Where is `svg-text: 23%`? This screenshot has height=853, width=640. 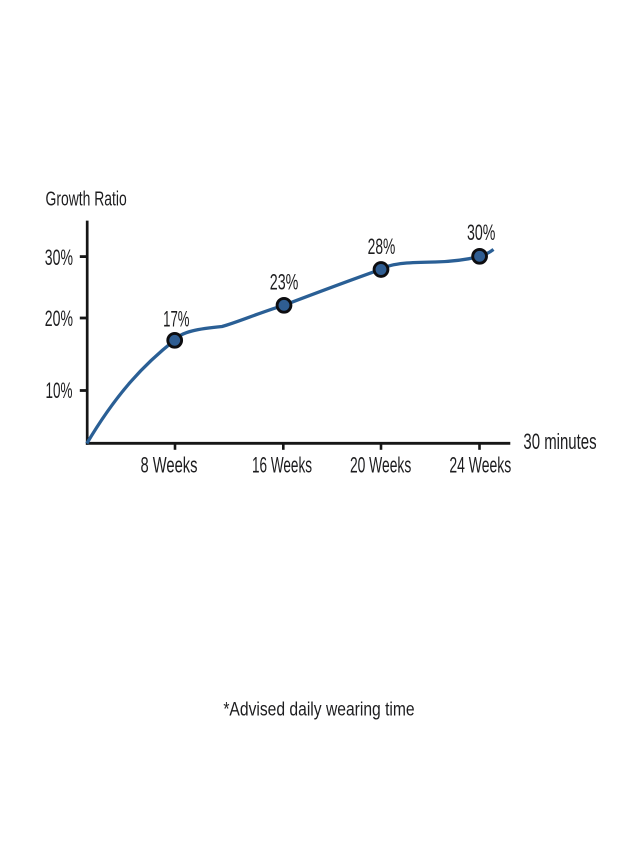
svg-text: 23% is located at coordinates (284, 281).